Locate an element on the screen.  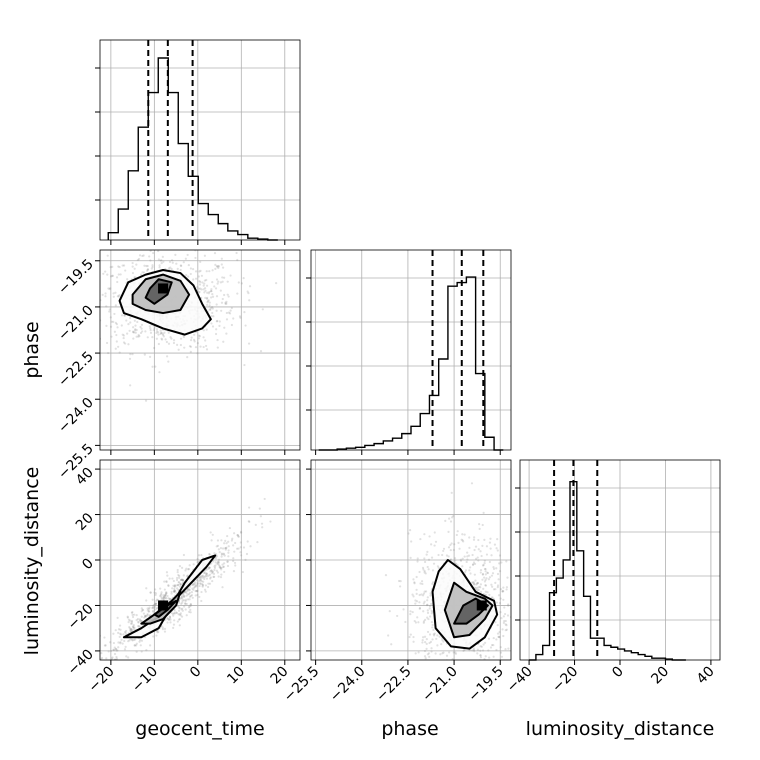
panel-background is located at coordinates (411, 350).